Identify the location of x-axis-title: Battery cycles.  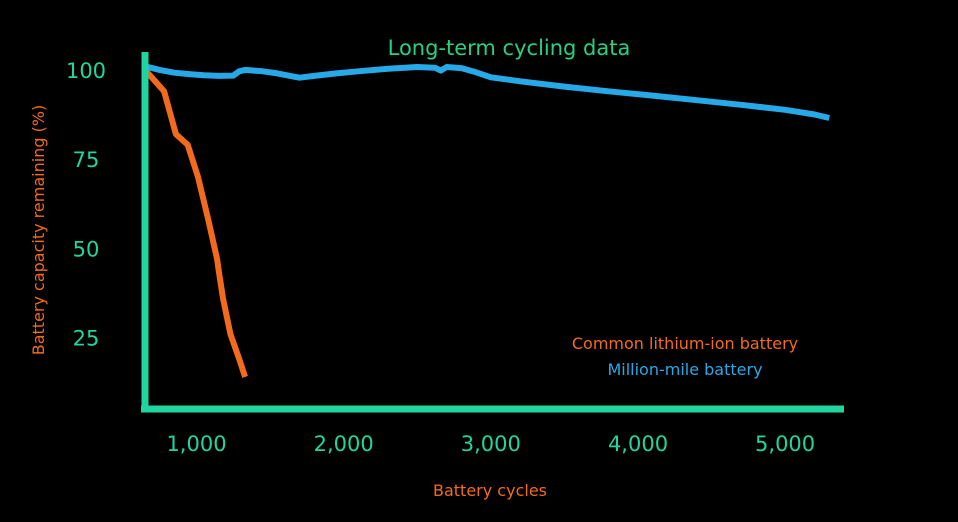
(490, 490).